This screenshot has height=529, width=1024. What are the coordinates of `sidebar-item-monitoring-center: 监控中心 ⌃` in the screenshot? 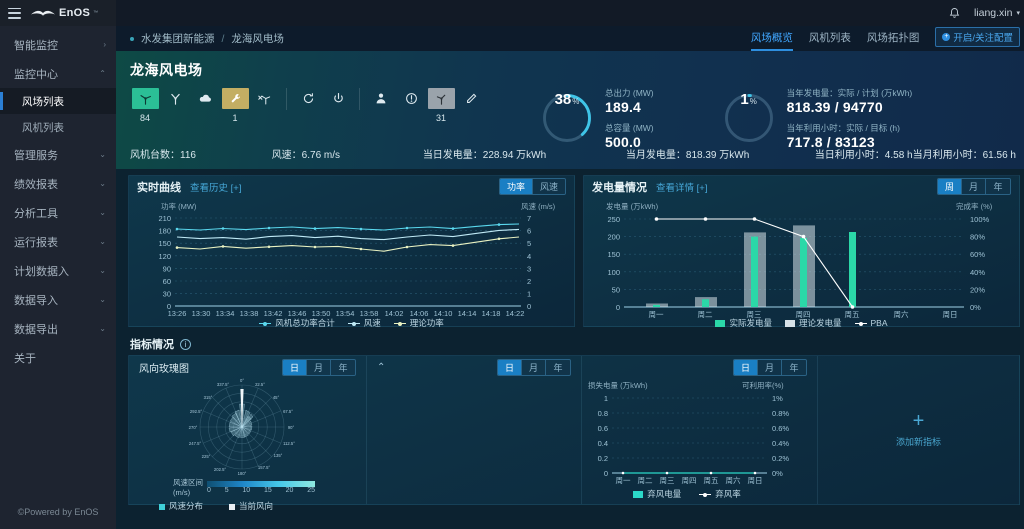 It's located at (58, 73).